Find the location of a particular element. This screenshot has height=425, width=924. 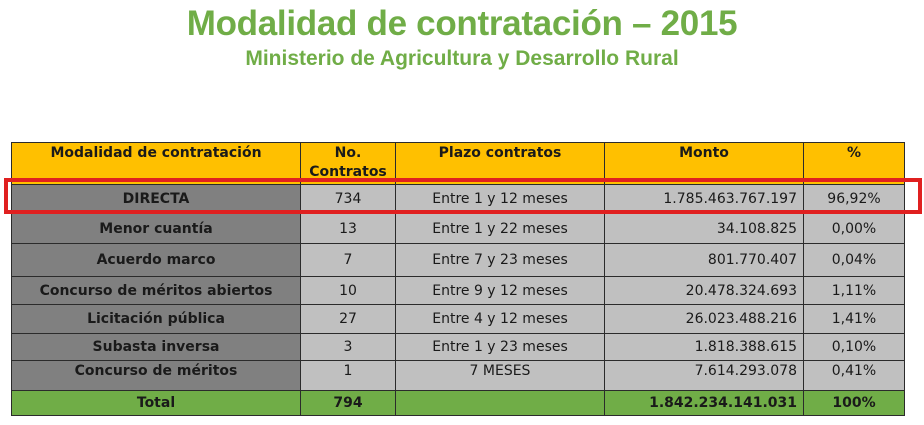

cell-plazo: 7 MESES is located at coordinates (500, 375).